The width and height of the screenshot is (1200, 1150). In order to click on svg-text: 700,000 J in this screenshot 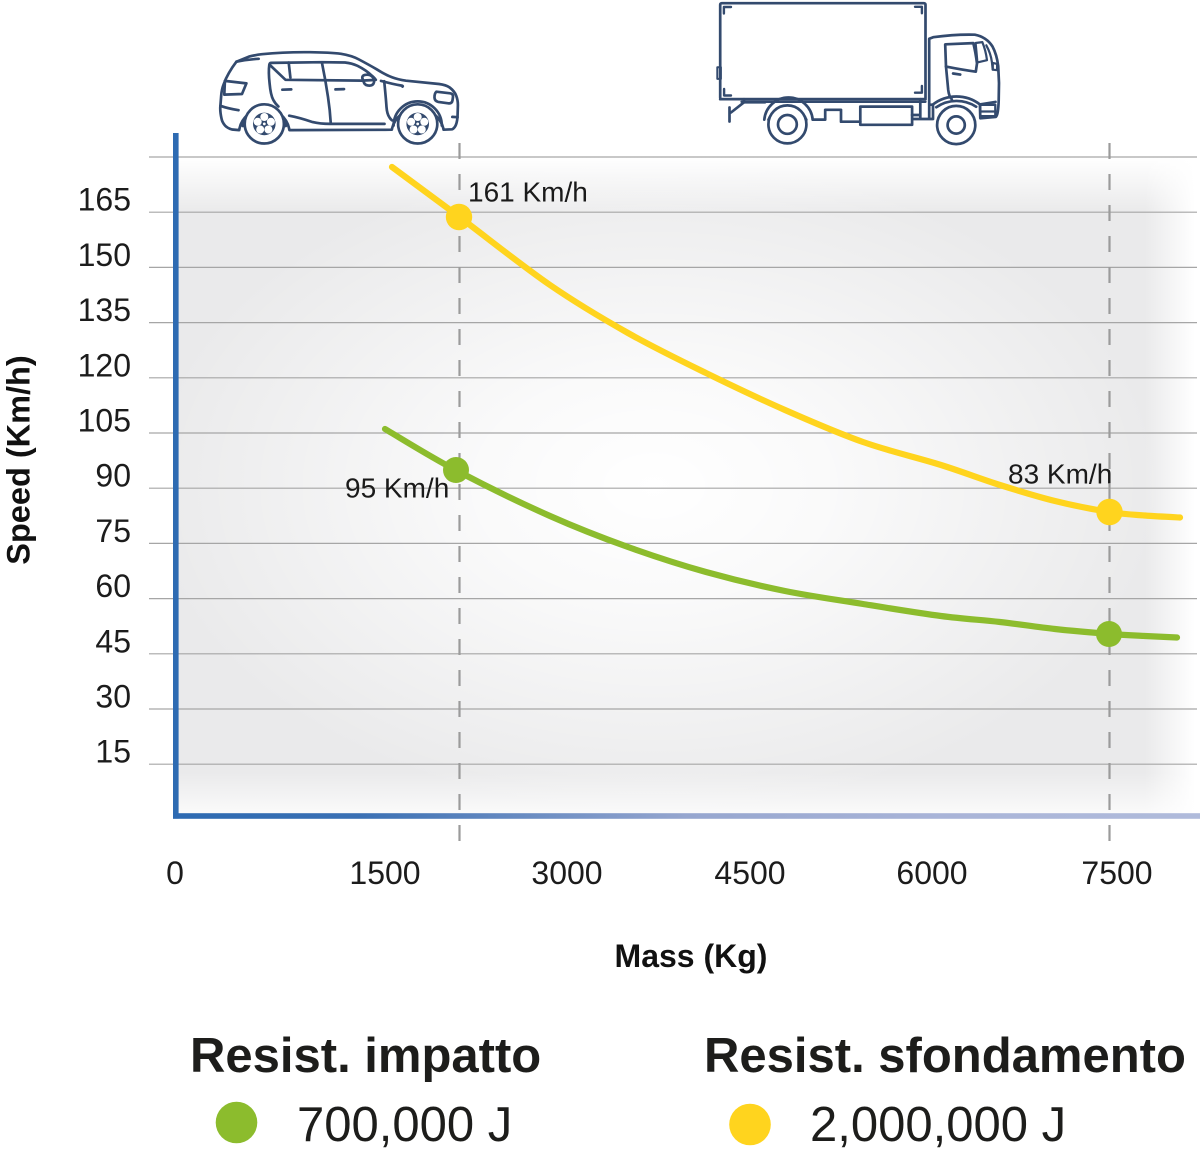, I will do `click(404, 1124)`.